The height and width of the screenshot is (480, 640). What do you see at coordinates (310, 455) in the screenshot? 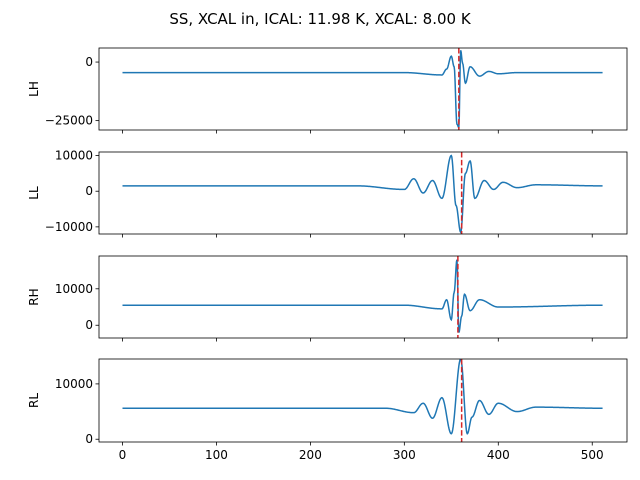
I see `x-tick-label: 200` at bounding box center [310, 455].